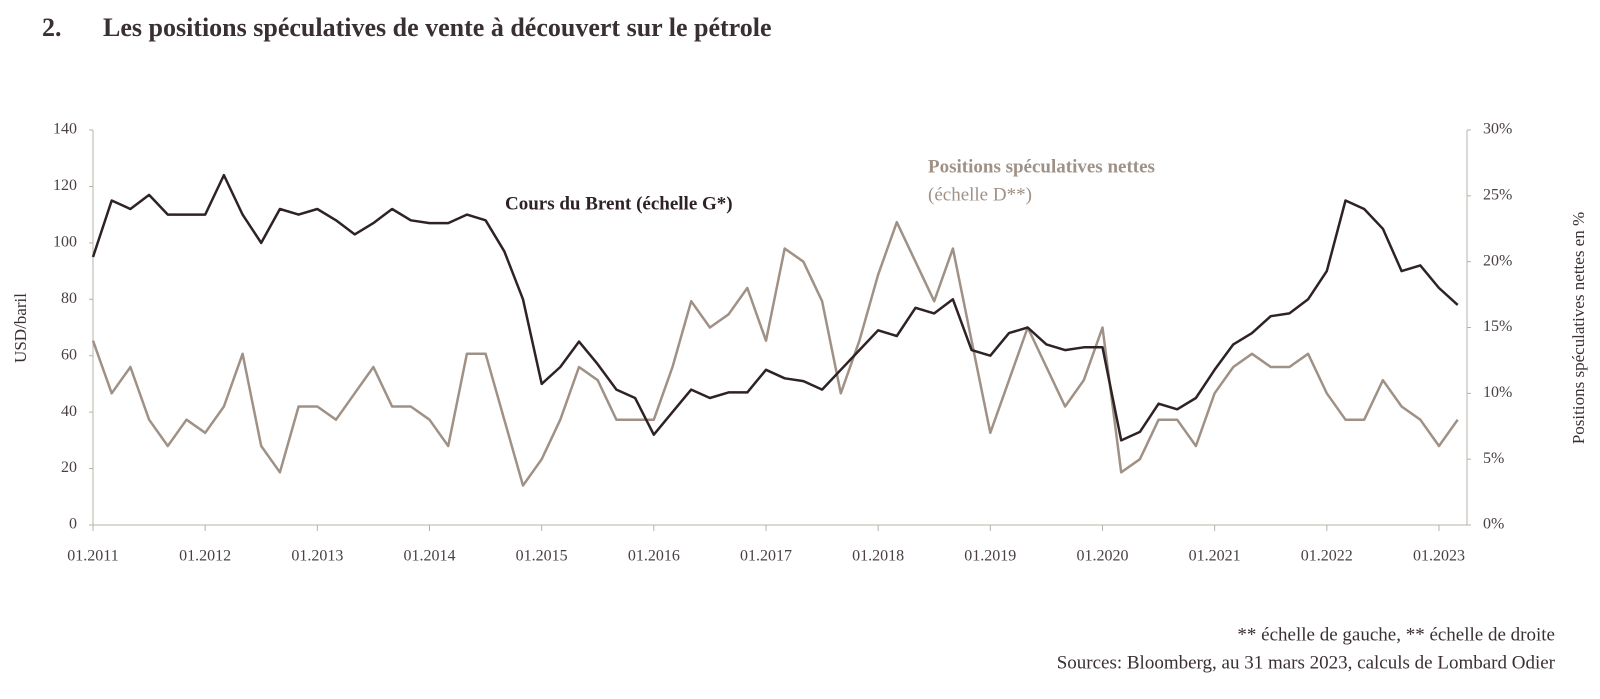 Image resolution: width=1600 pixels, height=699 pixels. I want to click on y2-tick-label: 10%, so click(1497, 392).